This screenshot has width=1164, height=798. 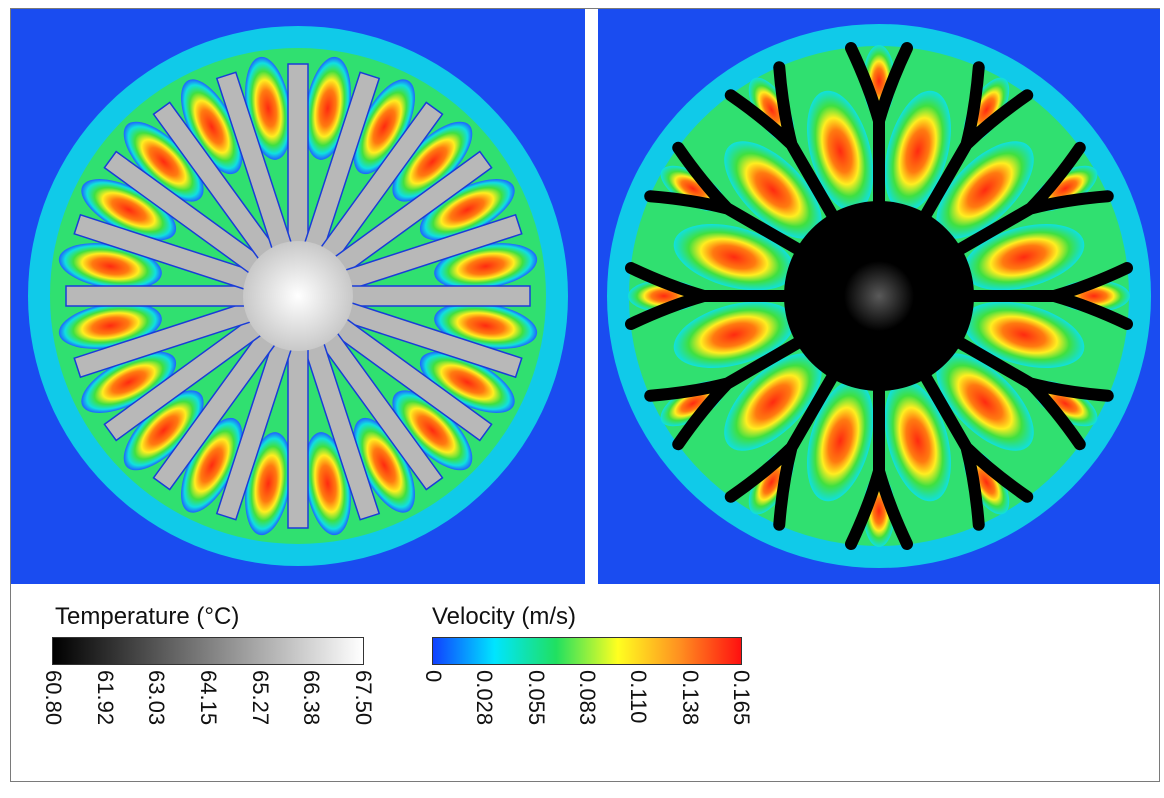 What do you see at coordinates (433, 676) in the screenshot?
I see `colorbar-tick-label: 0` at bounding box center [433, 676].